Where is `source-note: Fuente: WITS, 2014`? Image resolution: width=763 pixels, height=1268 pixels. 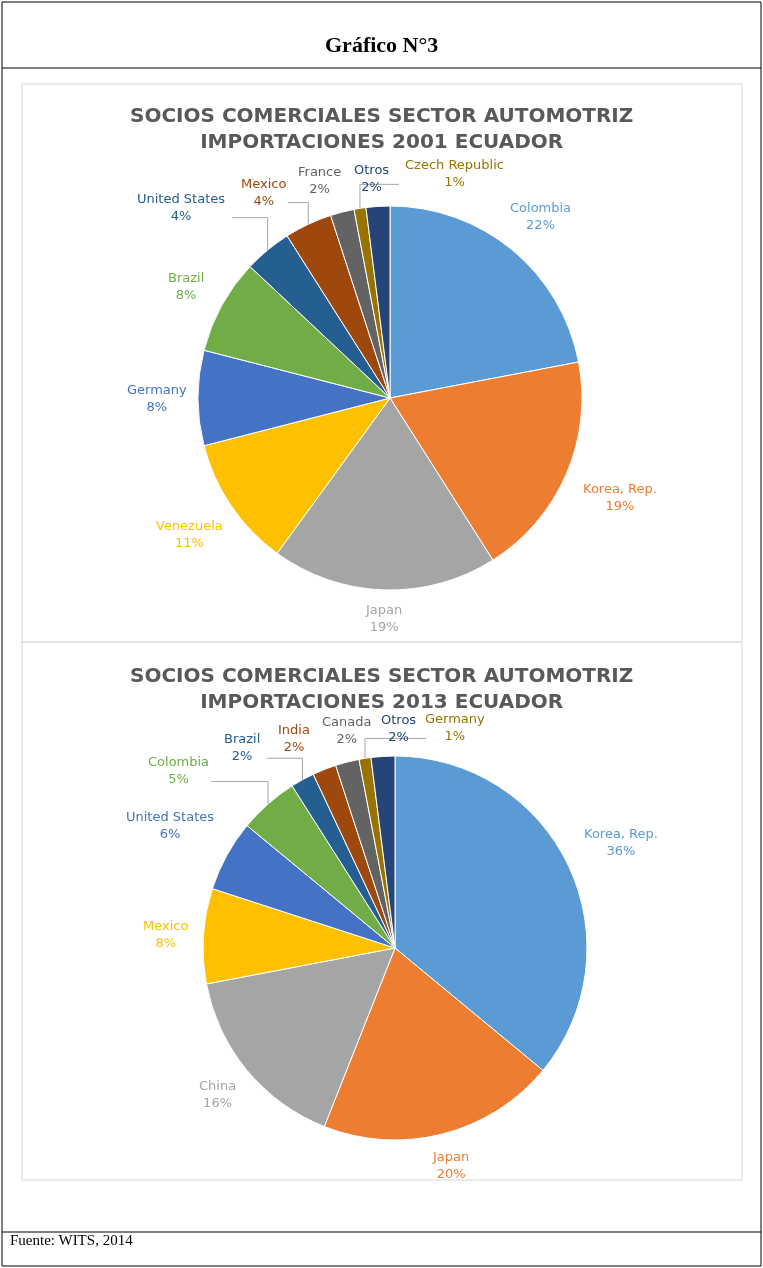 source-note: Fuente: WITS, 2014 is located at coordinates (72, 1240).